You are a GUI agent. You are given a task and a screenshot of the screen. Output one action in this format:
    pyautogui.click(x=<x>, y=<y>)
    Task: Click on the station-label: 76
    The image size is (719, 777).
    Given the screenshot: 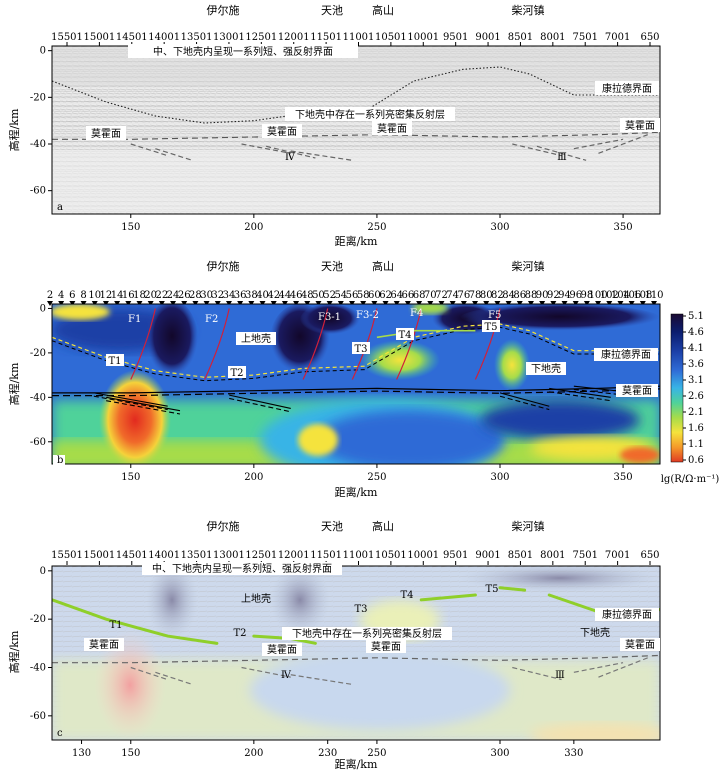 What is the action you would take?
    pyautogui.click(x=463, y=295)
    